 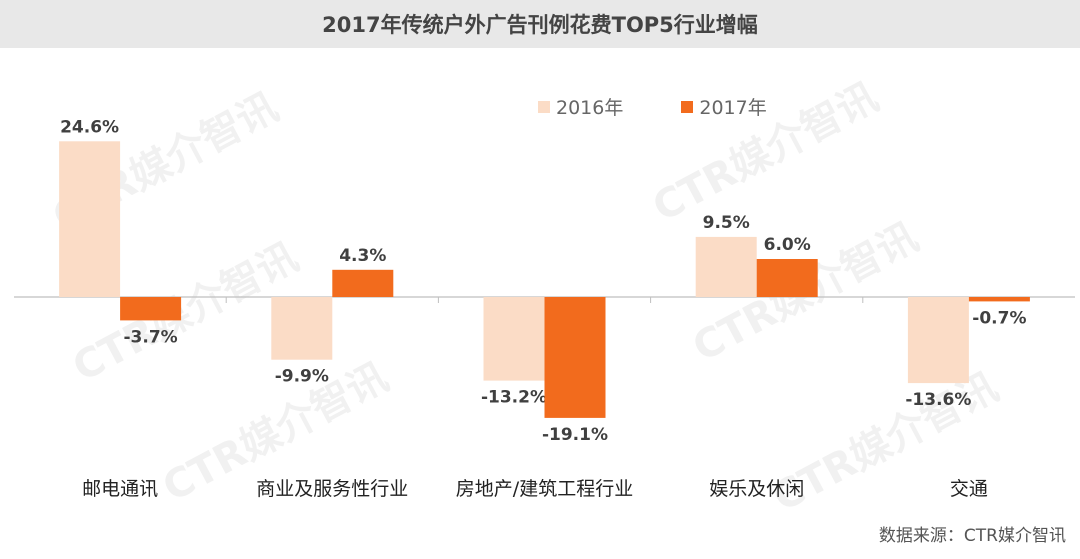 I want to click on legend-item-2016: 2016年, so click(x=580, y=106).